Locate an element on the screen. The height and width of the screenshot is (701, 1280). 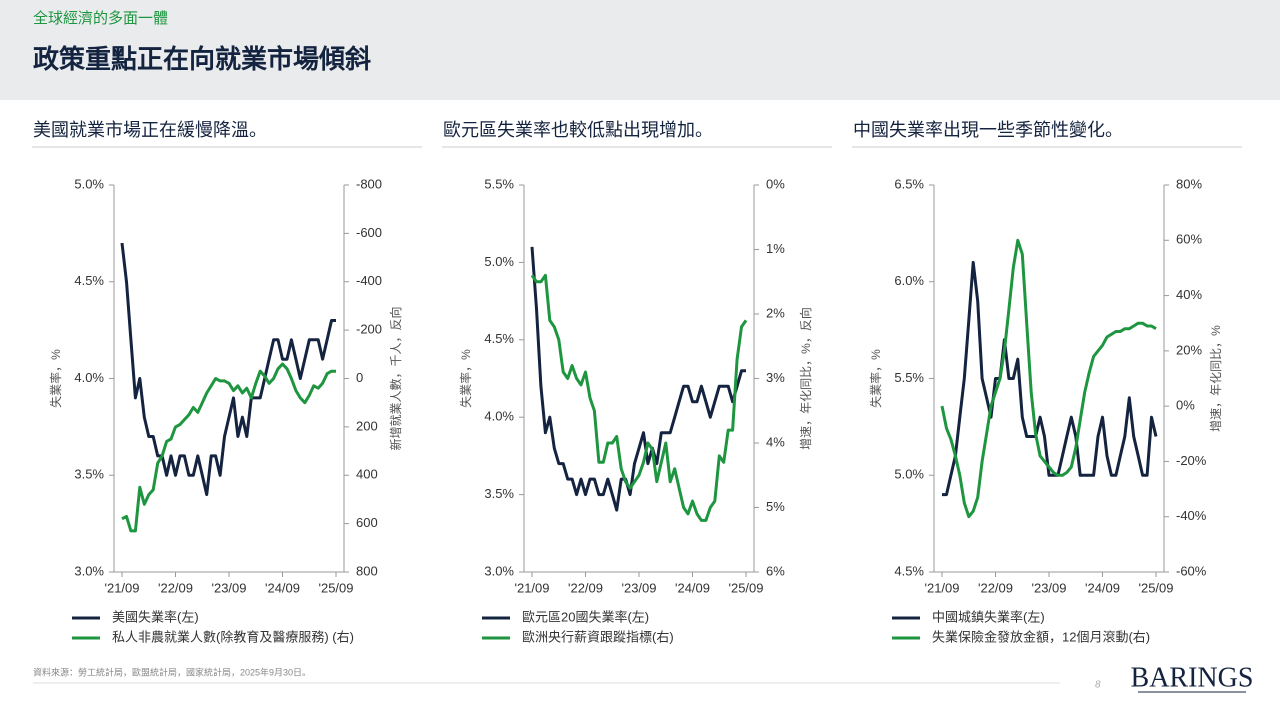
panel-title: 中國失業率出現一些季節性變化。 is located at coordinates (988, 130).